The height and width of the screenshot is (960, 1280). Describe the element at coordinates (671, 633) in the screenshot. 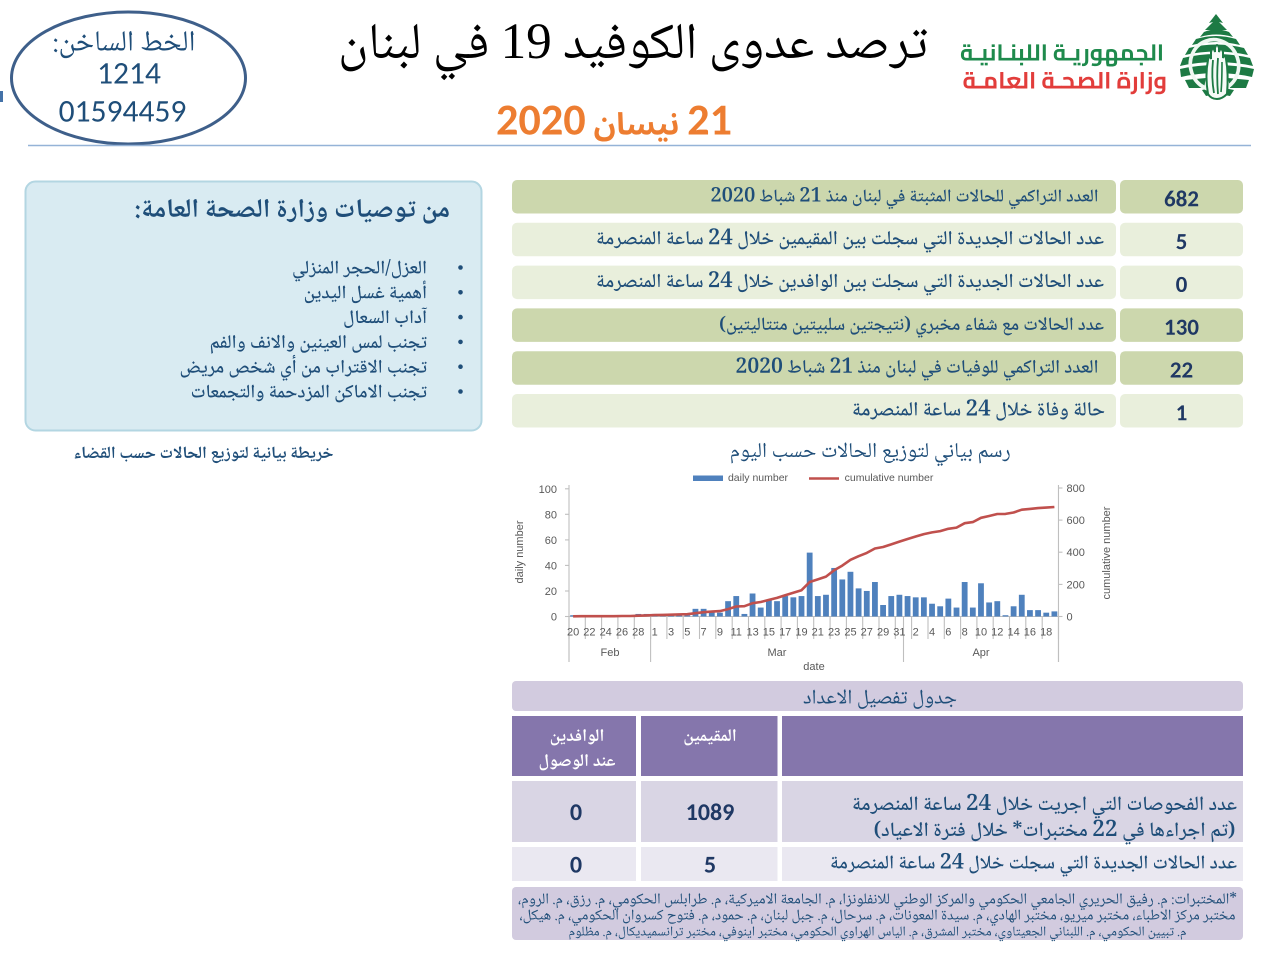

I see `svg-text: 3` at that location.